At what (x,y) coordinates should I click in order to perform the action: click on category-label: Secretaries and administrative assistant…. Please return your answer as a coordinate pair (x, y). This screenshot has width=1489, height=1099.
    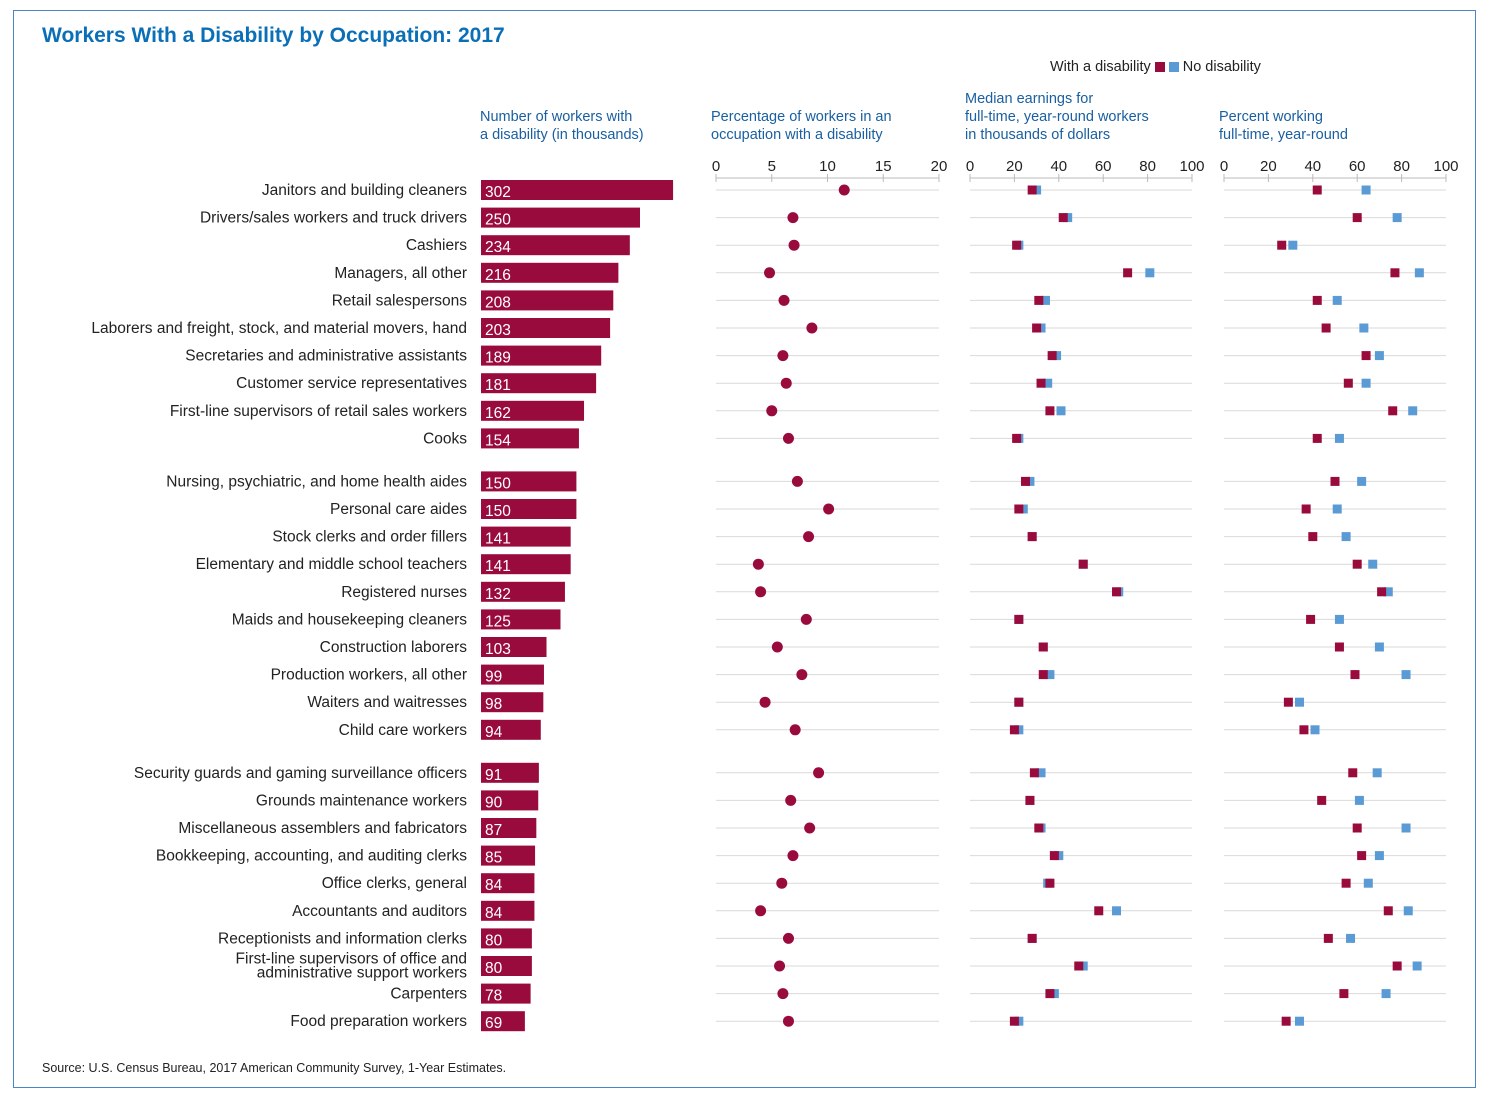
    Looking at the image, I should click on (326, 356).